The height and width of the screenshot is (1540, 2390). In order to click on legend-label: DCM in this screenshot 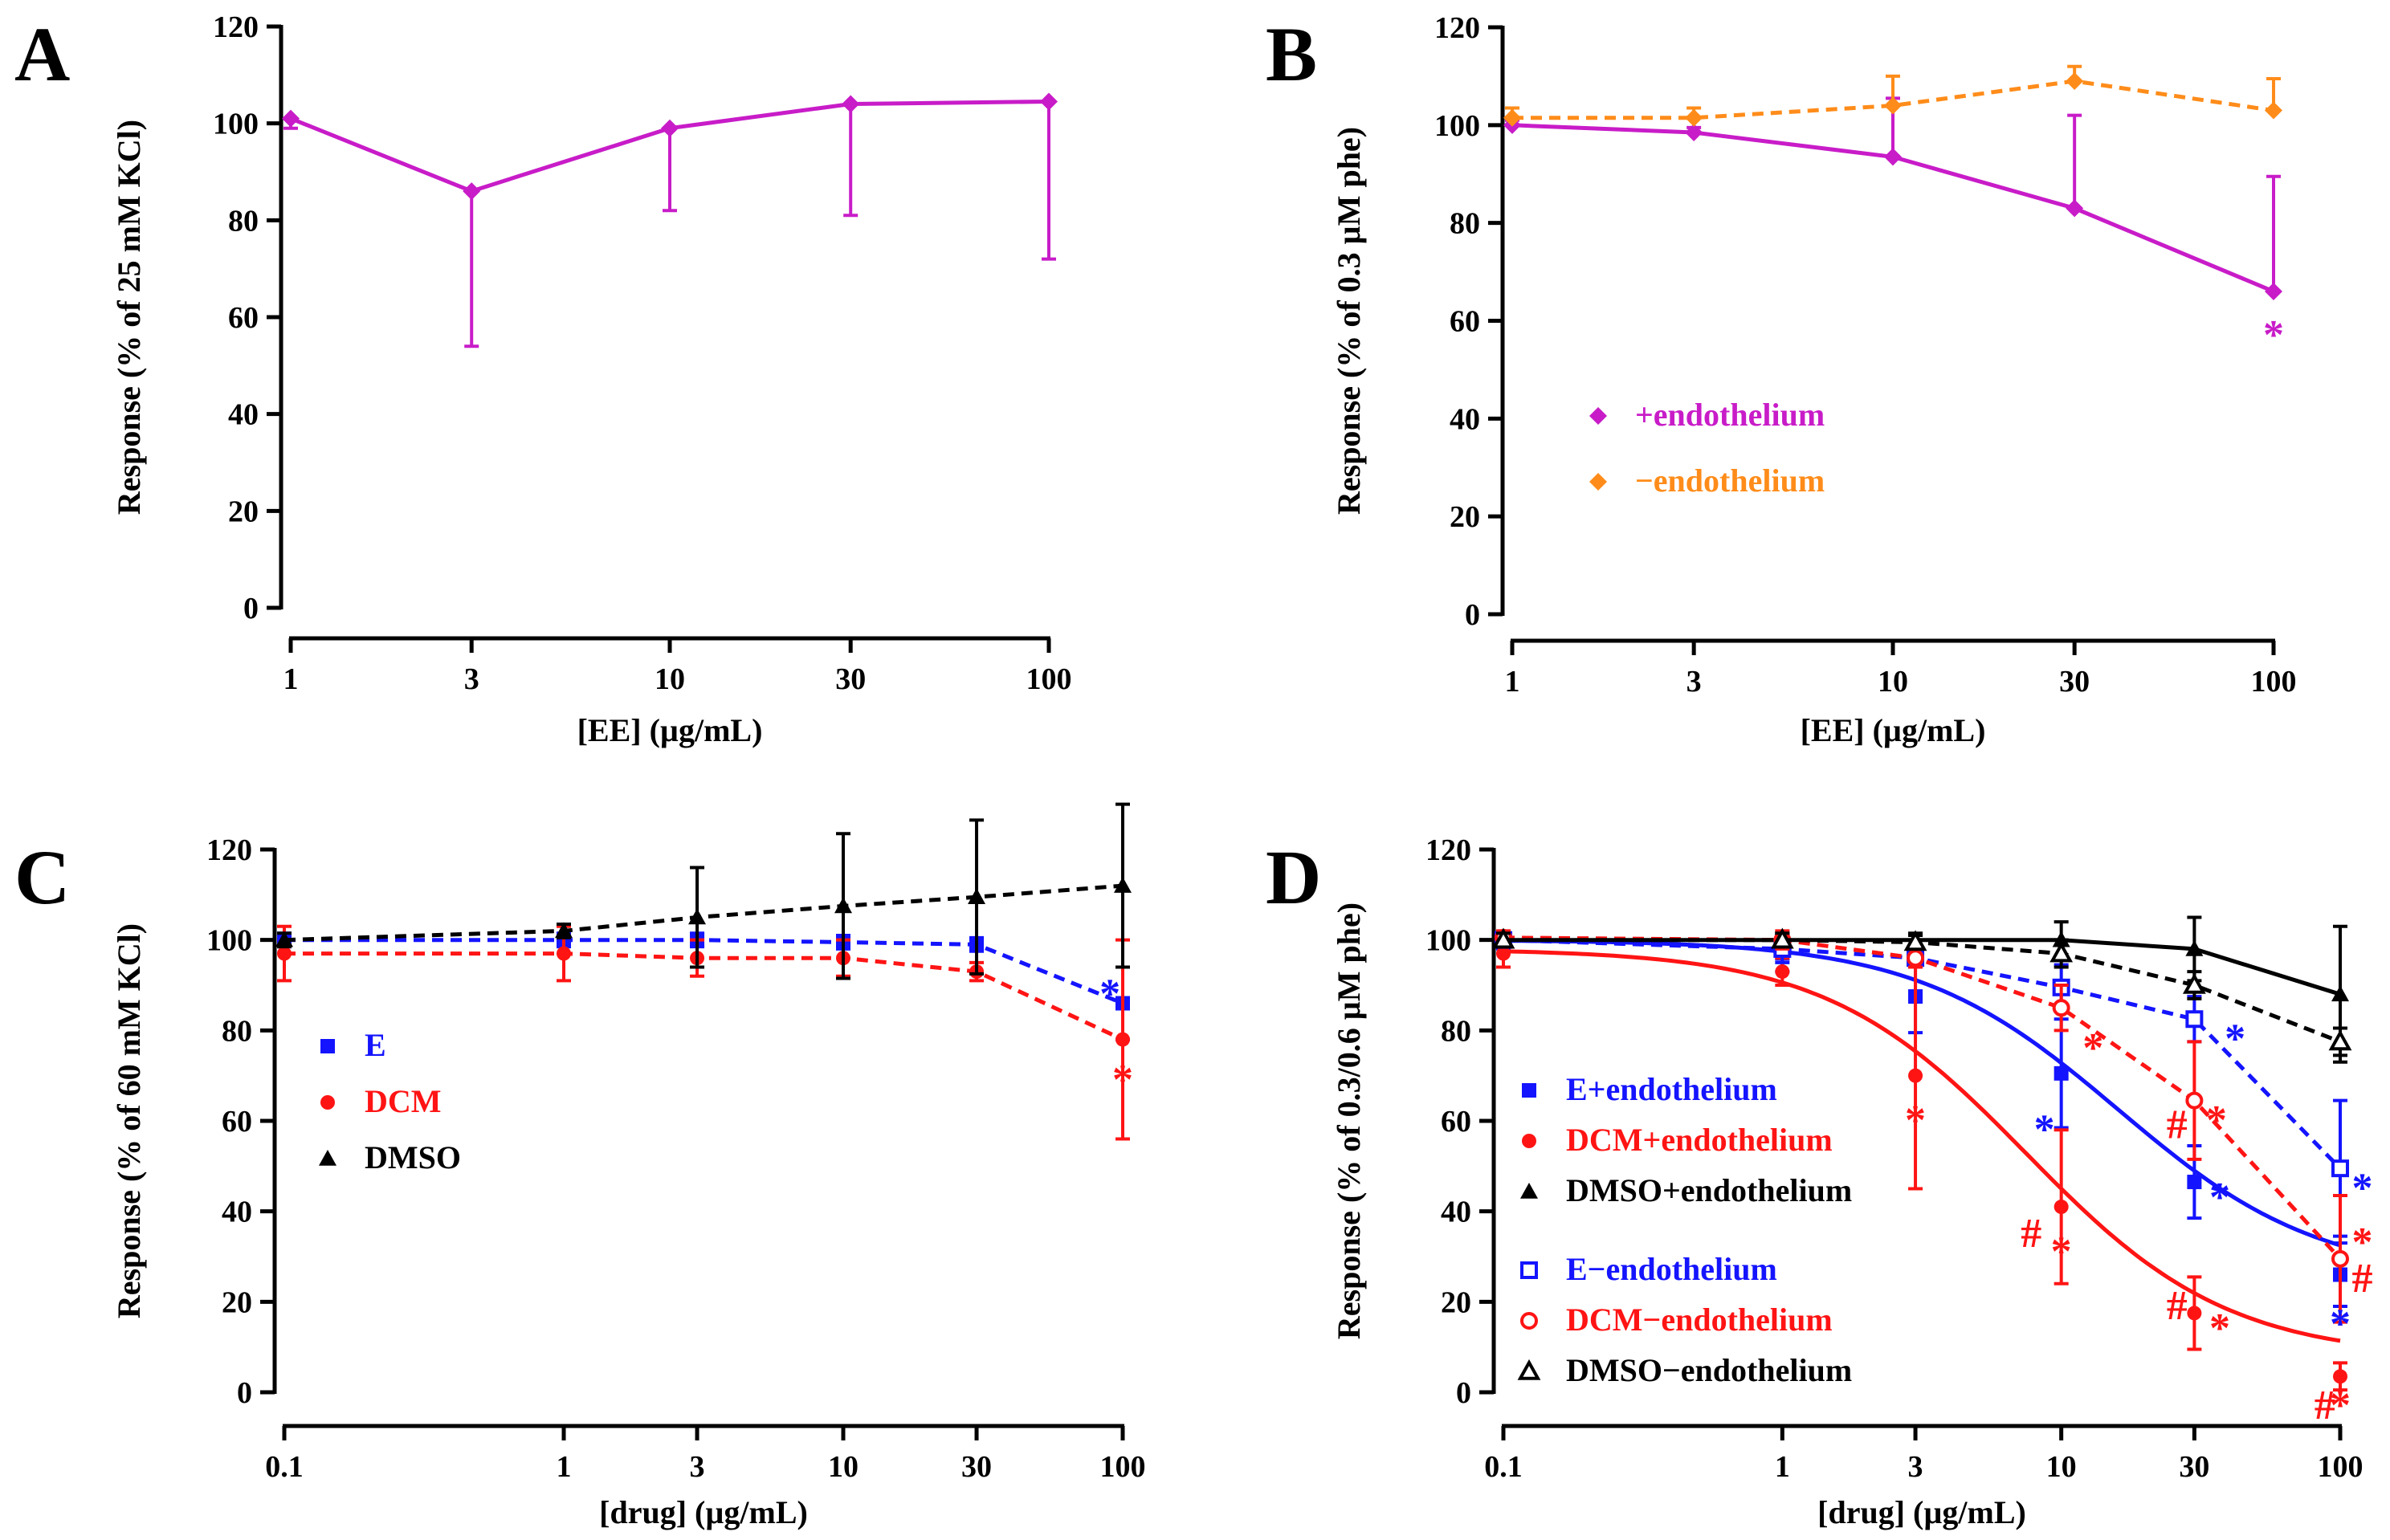, I will do `click(403, 1101)`.